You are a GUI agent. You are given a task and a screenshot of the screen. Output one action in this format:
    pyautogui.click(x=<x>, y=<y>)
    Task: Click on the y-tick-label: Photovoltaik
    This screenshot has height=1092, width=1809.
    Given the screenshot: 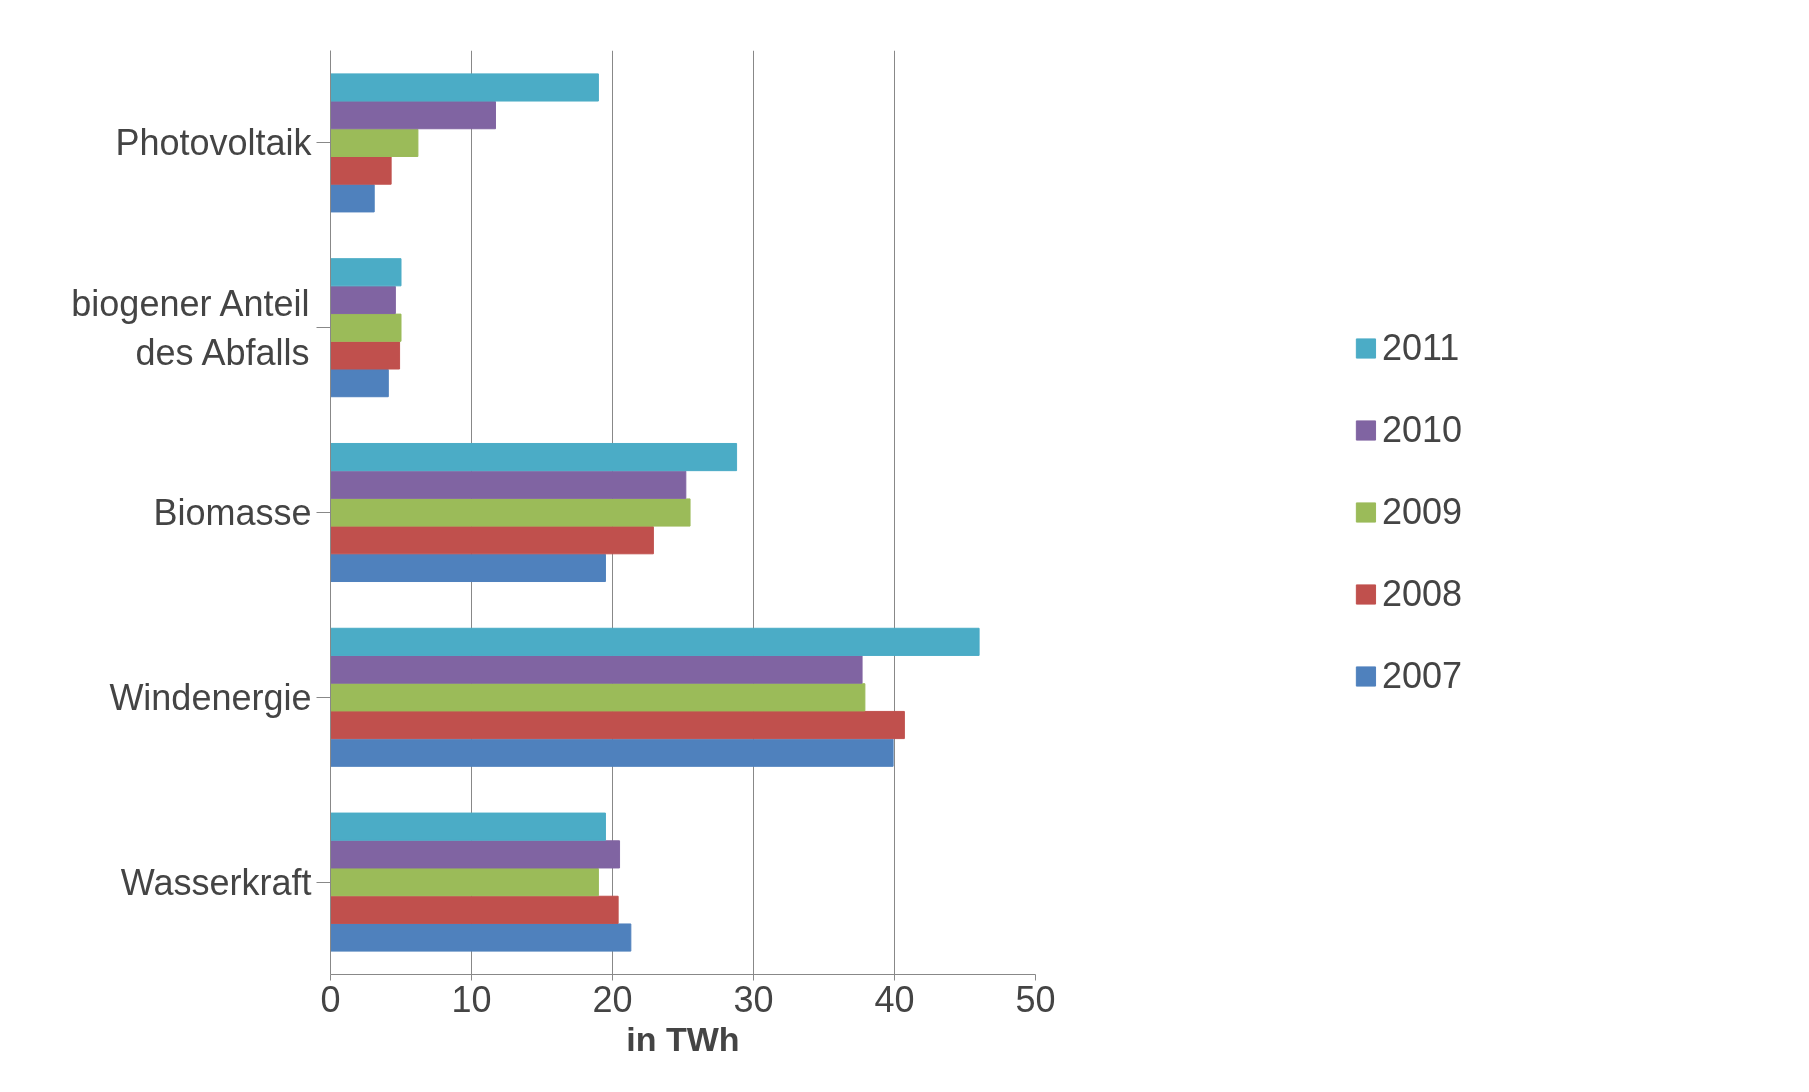 What is the action you would take?
    pyautogui.click(x=214, y=143)
    